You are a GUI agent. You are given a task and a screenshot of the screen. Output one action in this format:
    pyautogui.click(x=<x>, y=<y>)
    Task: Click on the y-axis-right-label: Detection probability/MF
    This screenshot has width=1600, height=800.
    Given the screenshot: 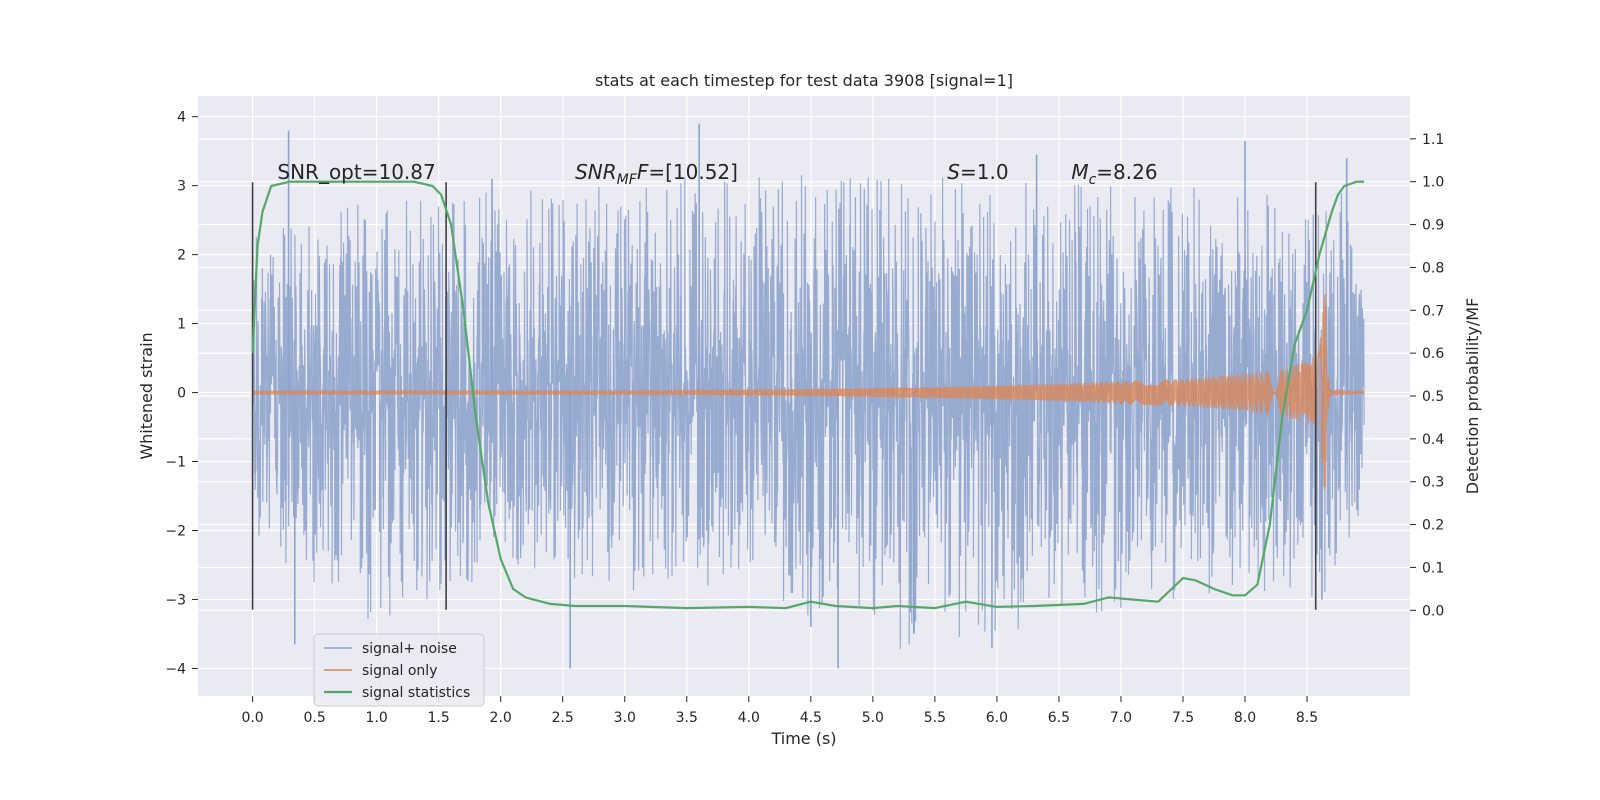 What is the action you would take?
    pyautogui.click(x=1472, y=396)
    